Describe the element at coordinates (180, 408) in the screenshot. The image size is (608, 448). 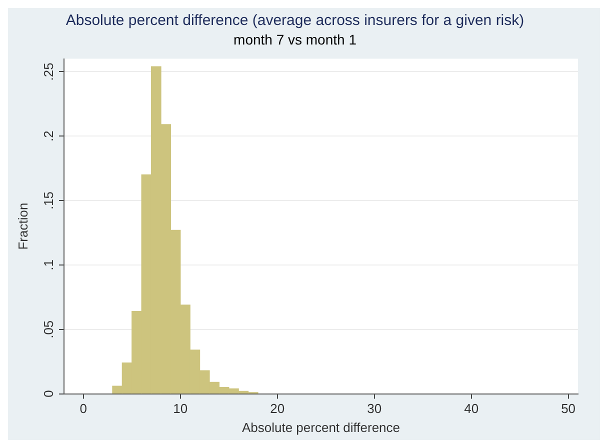
I see `x-tick-label: 10` at that location.